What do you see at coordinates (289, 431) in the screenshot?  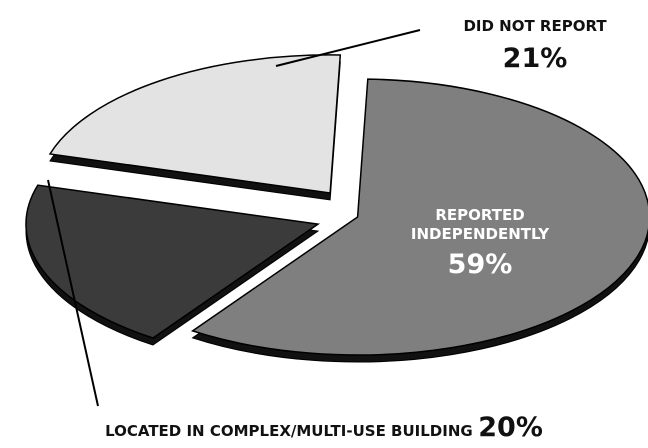 I see `category-label: LOCATED IN COMPLEX/MULTI-USE BUILDING` at bounding box center [289, 431].